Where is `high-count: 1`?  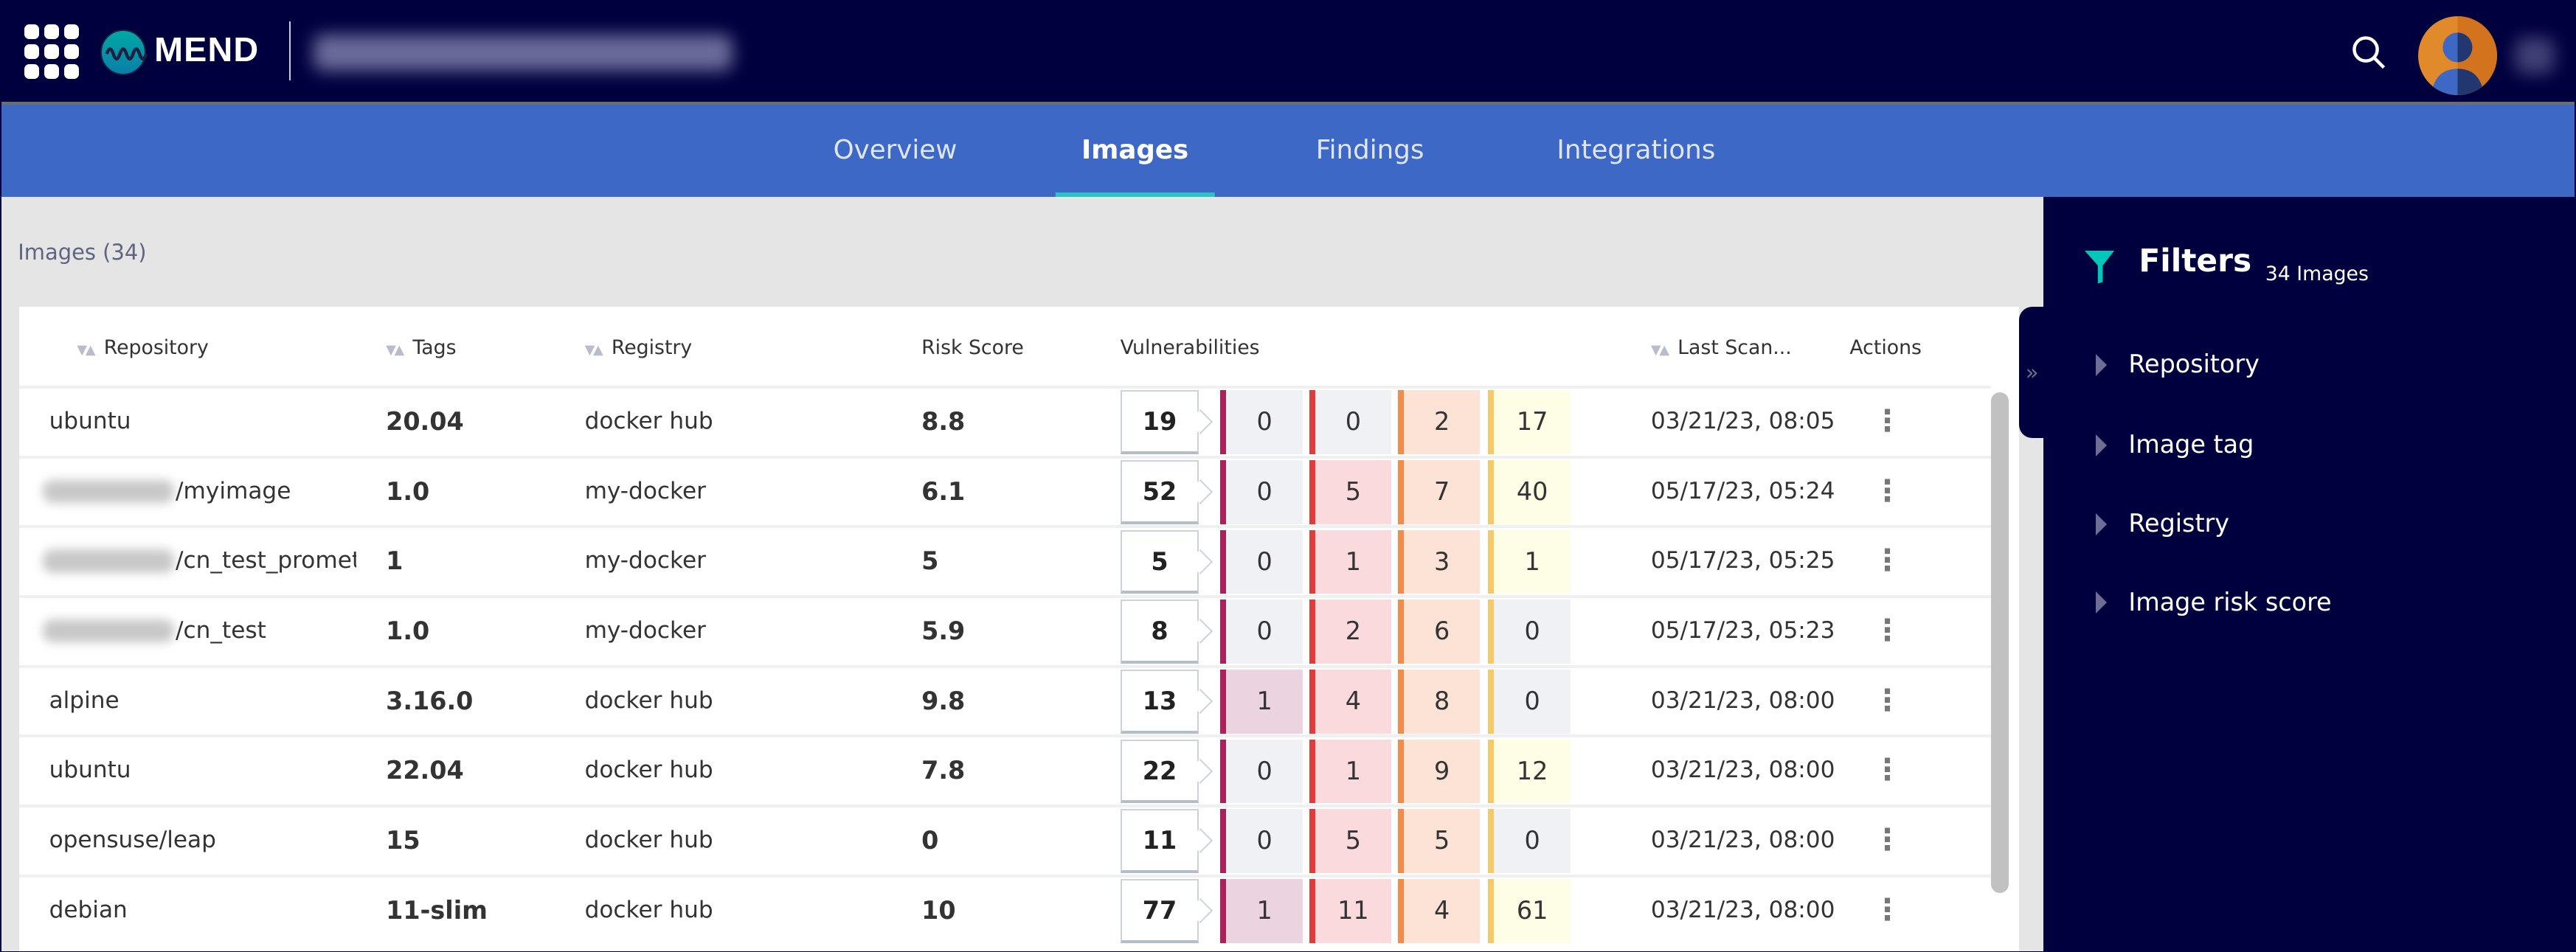 high-count: 1 is located at coordinates (1350, 561).